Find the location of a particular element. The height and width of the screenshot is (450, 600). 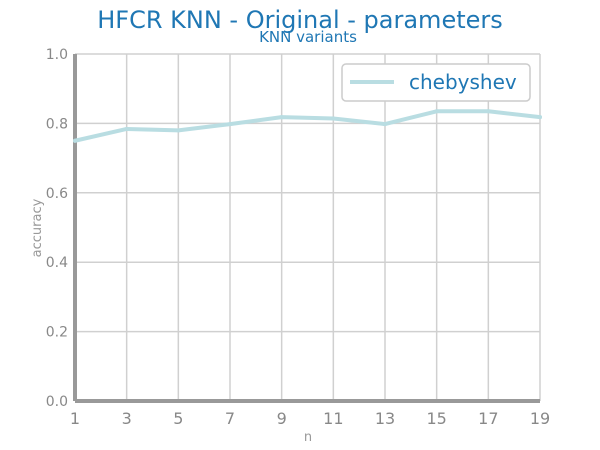

chart-title: HFCR KNN - Original - parameters is located at coordinates (300, 20).